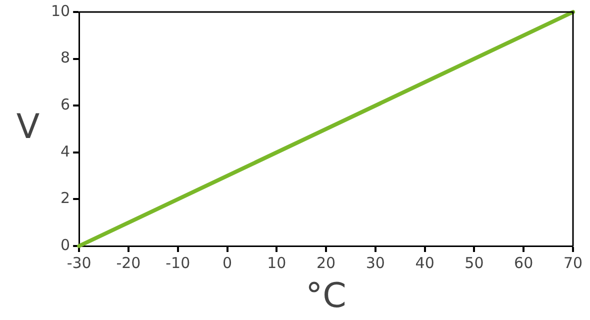  What do you see at coordinates (65, 57) in the screenshot?
I see `y-tick-label: 8` at bounding box center [65, 57].